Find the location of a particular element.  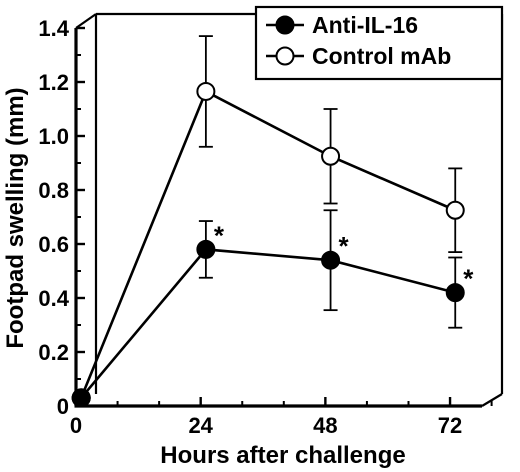

y-tick-label: 0 is located at coordinates (63, 406).